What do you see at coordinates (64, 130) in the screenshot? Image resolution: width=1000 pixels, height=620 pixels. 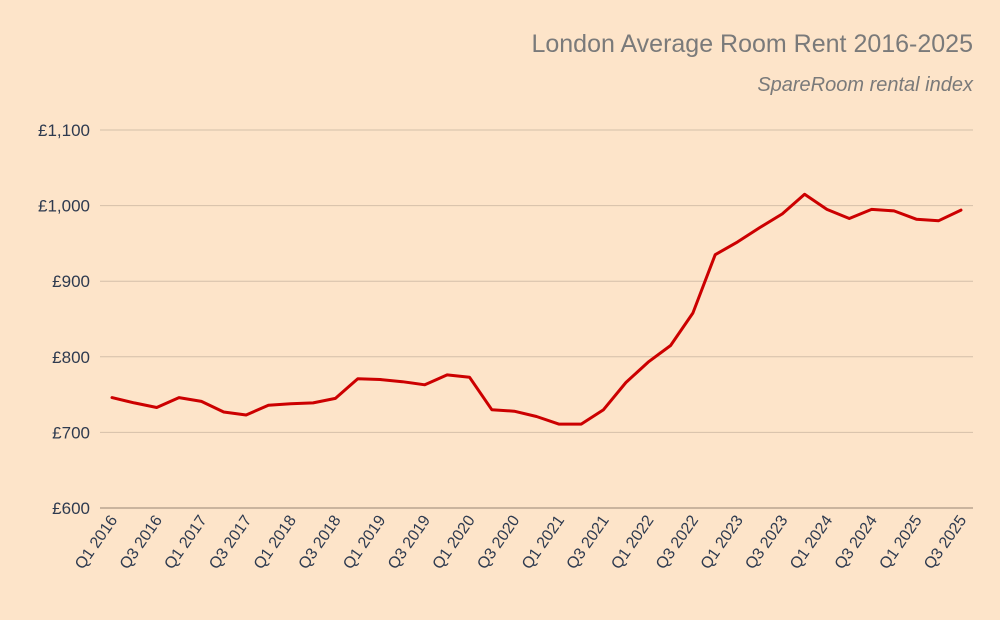 I see `y-tick-label: £1,100` at bounding box center [64, 130].